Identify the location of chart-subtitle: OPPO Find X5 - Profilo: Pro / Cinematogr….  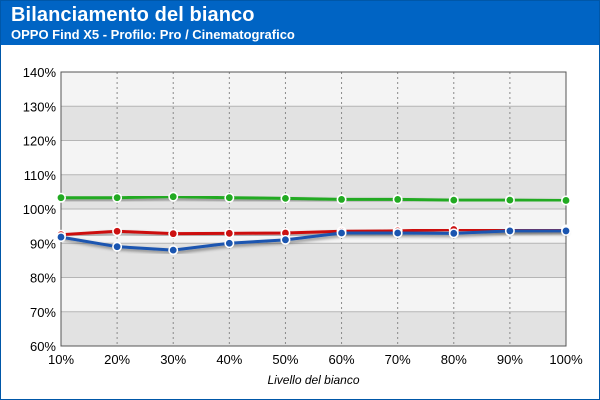
(153, 34).